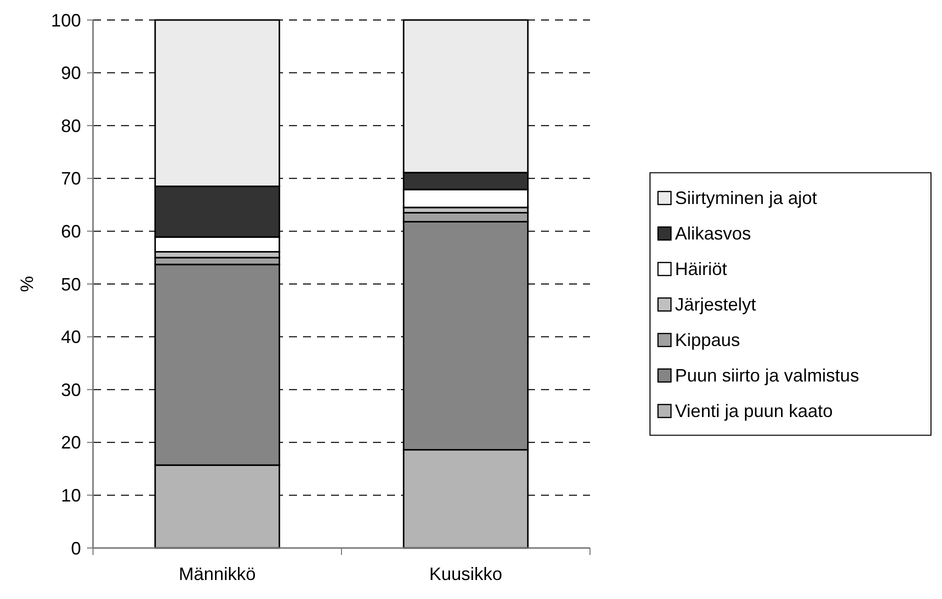 This screenshot has width=942, height=599. What do you see at coordinates (746, 198) in the screenshot?
I see `legend-label: Siirtyminen ja ajot` at bounding box center [746, 198].